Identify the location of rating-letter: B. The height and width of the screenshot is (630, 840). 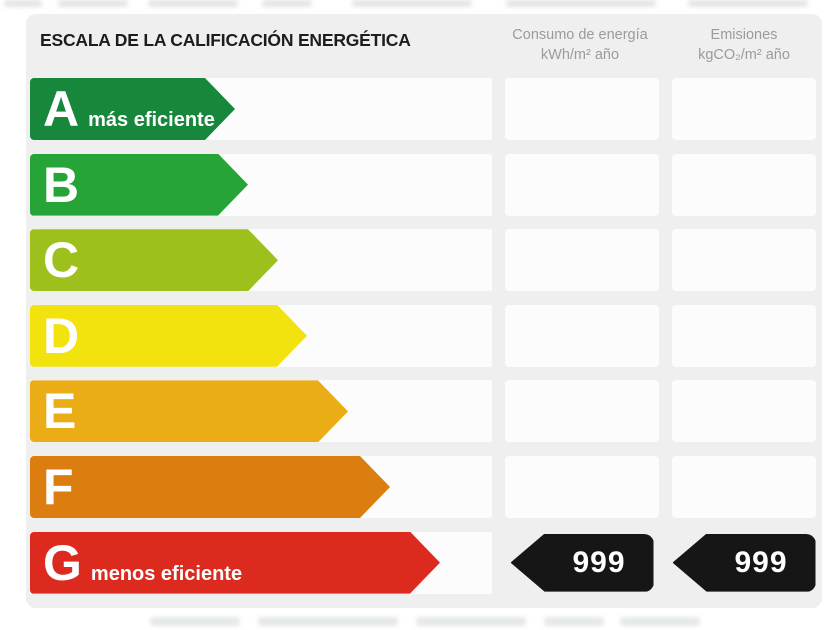
(61, 184).